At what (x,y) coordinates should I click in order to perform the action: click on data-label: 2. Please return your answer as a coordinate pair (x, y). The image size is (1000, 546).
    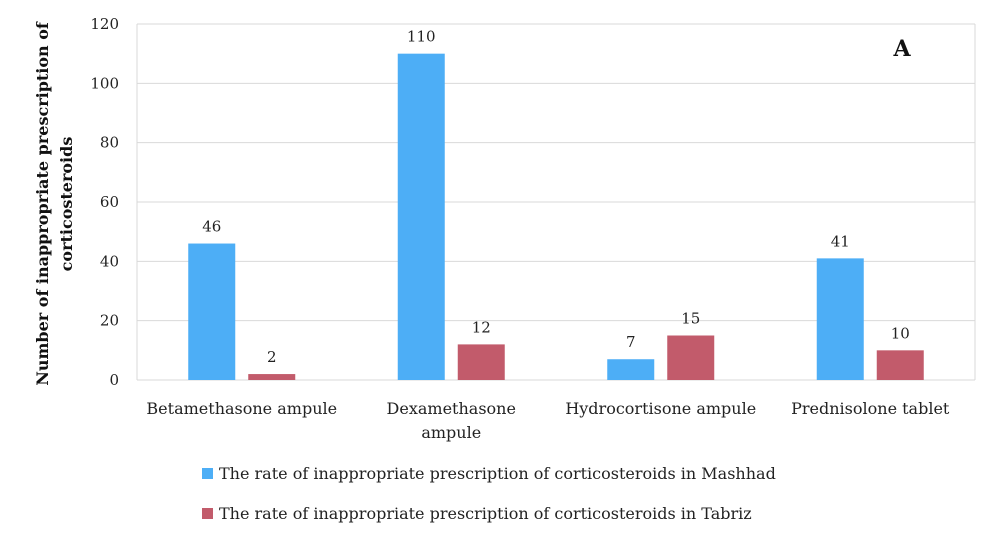
    Looking at the image, I should click on (272, 357).